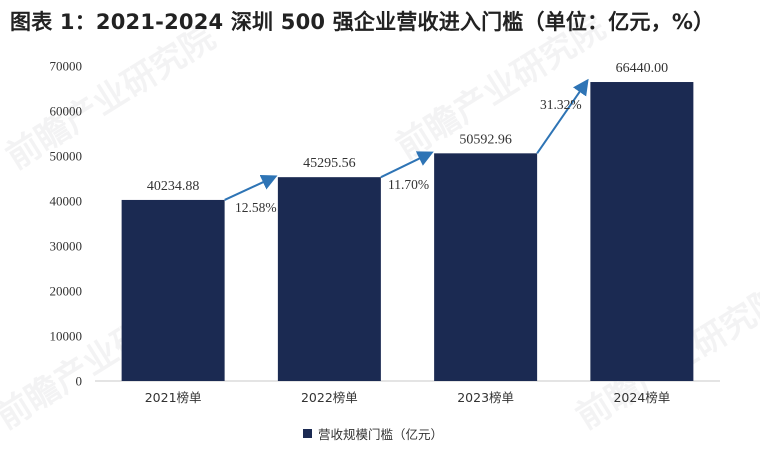  What do you see at coordinates (66, 66) in the screenshot?
I see `y-tick-label: 70000` at bounding box center [66, 66].